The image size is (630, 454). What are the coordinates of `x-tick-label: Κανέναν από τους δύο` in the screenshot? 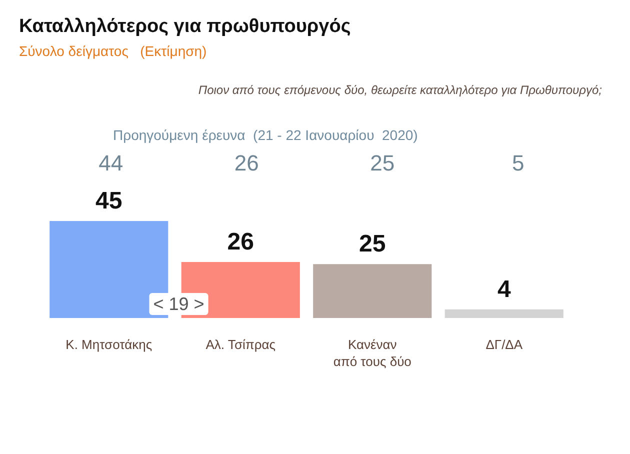 It's located at (372, 353).